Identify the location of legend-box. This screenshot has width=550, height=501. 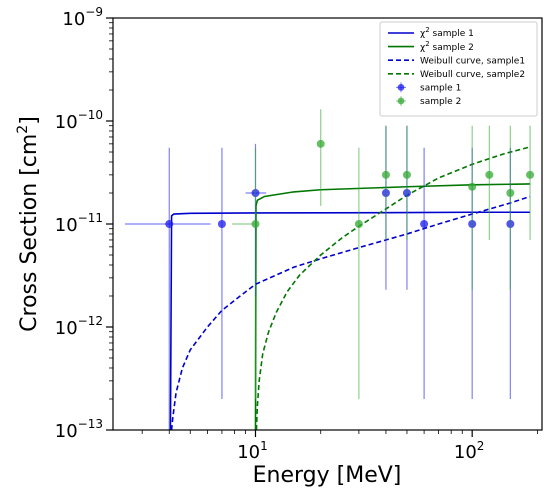
(458, 69).